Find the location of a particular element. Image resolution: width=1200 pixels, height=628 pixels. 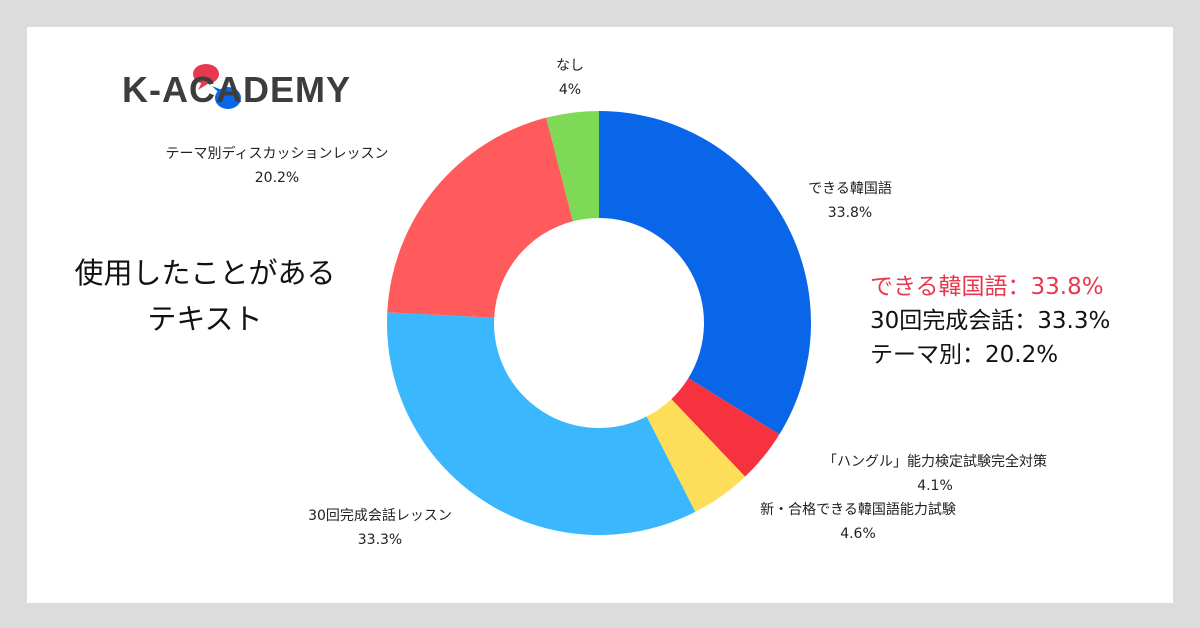

slice-label-2: 「ハングル」能力検定試験完全対策 is located at coordinates (935, 461).